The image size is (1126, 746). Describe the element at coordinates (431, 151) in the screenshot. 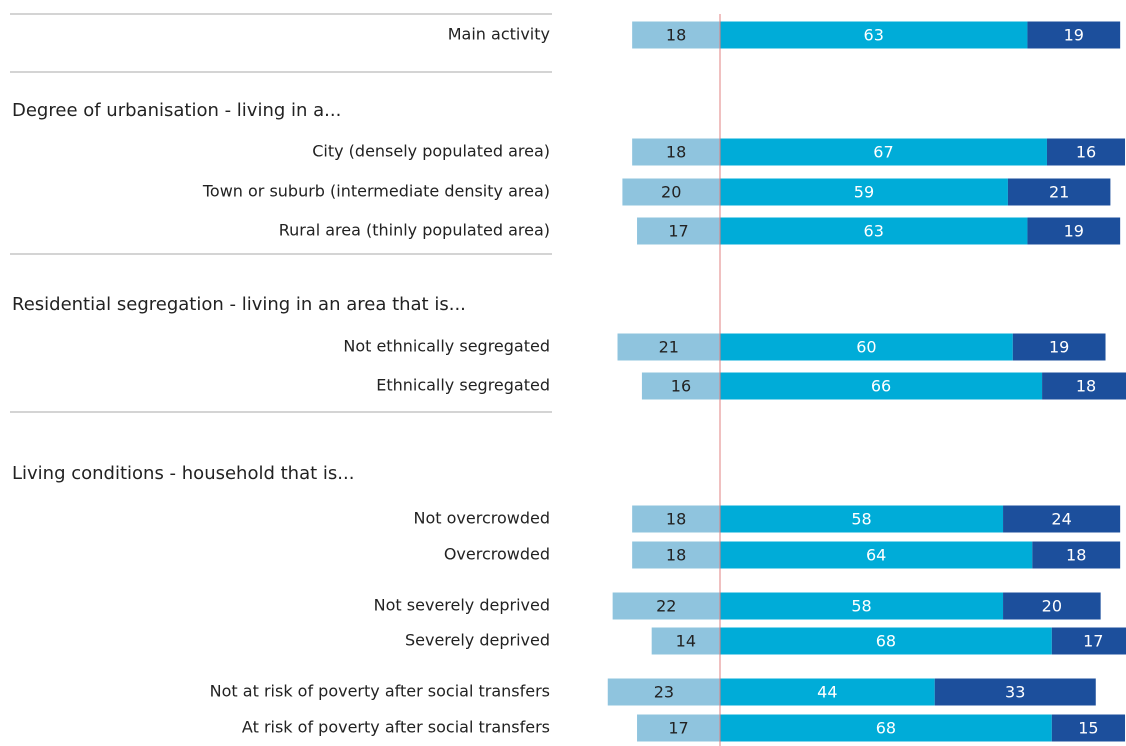

I see `category-label: City (densely populated area)` at that location.